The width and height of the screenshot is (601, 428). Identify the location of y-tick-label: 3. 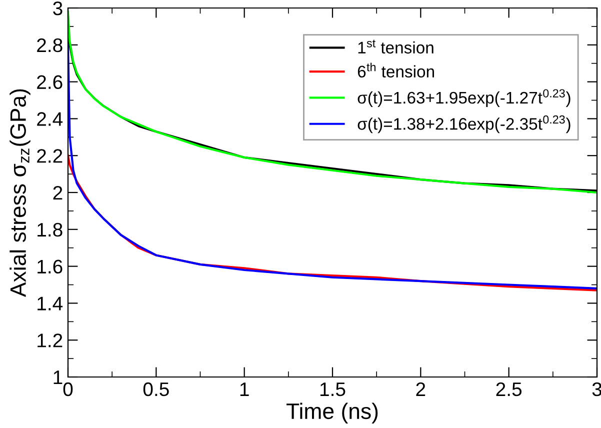
(57, 8).